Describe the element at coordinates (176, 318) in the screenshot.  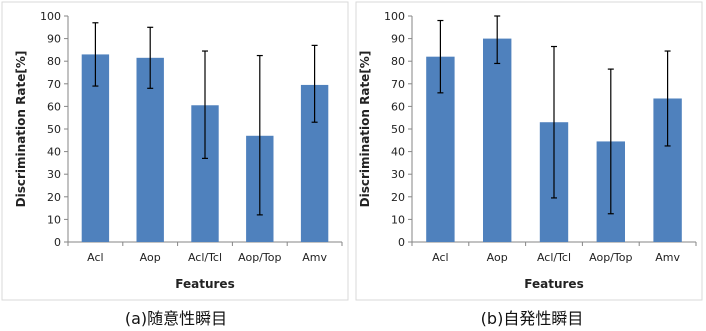
I see `chart-caption: (a)随意性瞬目` at that location.